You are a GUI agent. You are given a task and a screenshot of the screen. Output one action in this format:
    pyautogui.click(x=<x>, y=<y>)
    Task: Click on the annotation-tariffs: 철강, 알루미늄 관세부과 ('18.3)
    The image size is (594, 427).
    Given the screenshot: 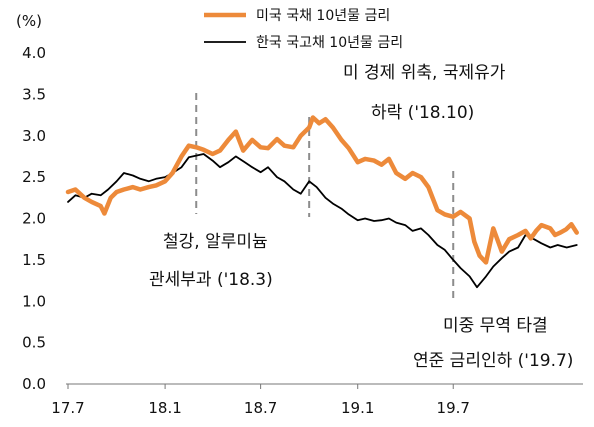 What is the action you would take?
    pyautogui.click(x=211, y=261)
    